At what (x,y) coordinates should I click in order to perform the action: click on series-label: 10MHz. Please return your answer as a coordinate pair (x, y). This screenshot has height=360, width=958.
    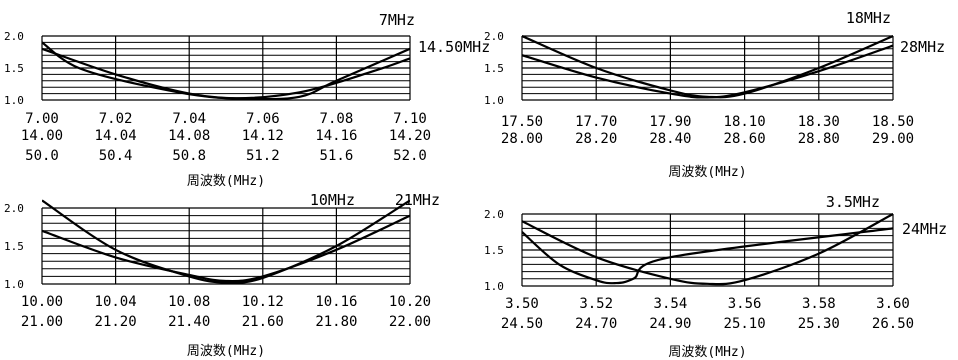
    Looking at the image, I should click on (332, 200).